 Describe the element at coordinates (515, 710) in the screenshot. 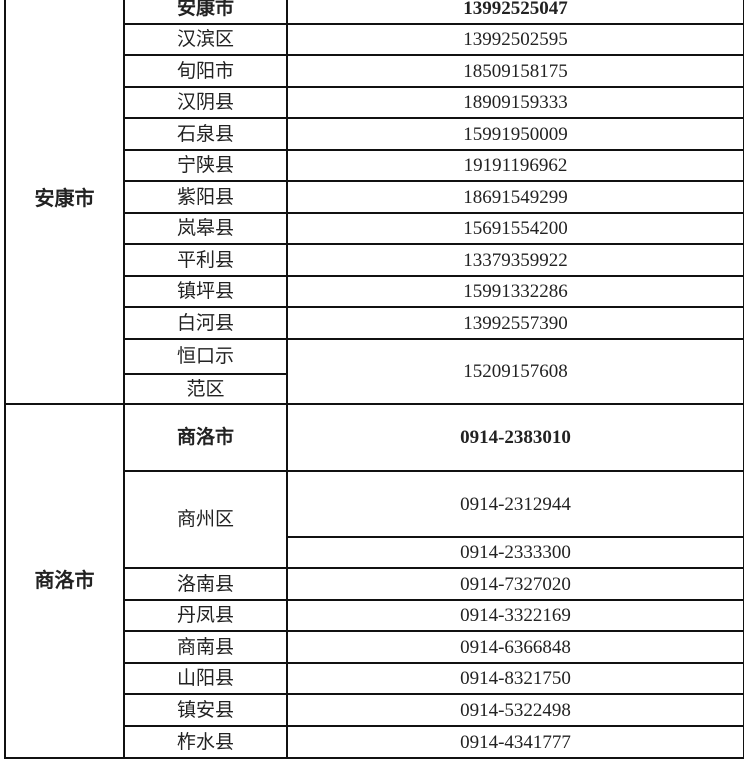

I see `phone-cell: 0914-5322498` at that location.